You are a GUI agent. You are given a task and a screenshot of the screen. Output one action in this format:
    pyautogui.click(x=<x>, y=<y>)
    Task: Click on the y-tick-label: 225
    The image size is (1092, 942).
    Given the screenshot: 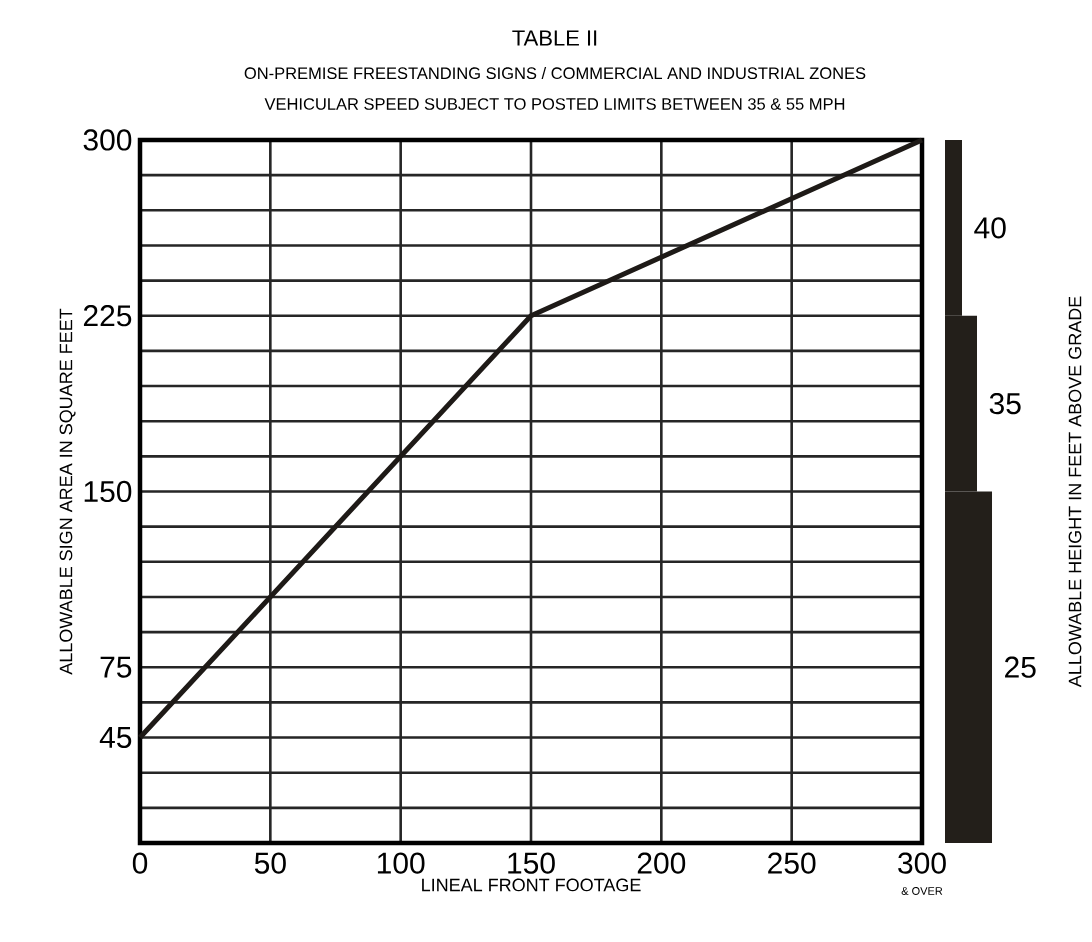 What is the action you would take?
    pyautogui.click(x=107, y=316)
    